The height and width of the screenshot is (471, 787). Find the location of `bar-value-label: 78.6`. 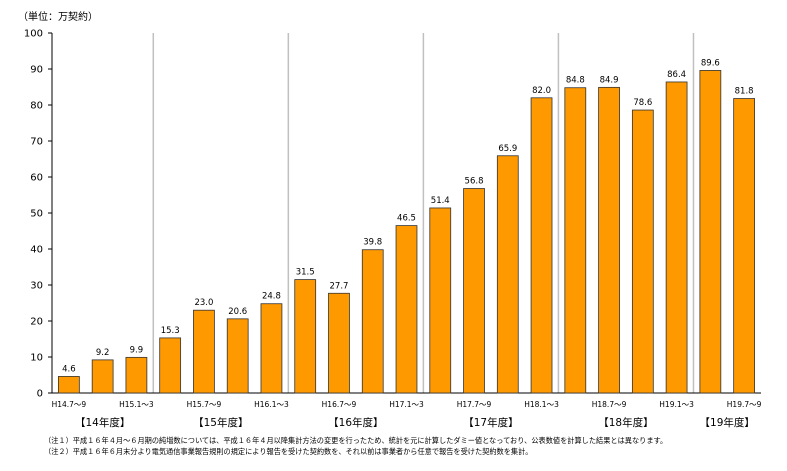

bar-value-label: 78.6 is located at coordinates (642, 103).